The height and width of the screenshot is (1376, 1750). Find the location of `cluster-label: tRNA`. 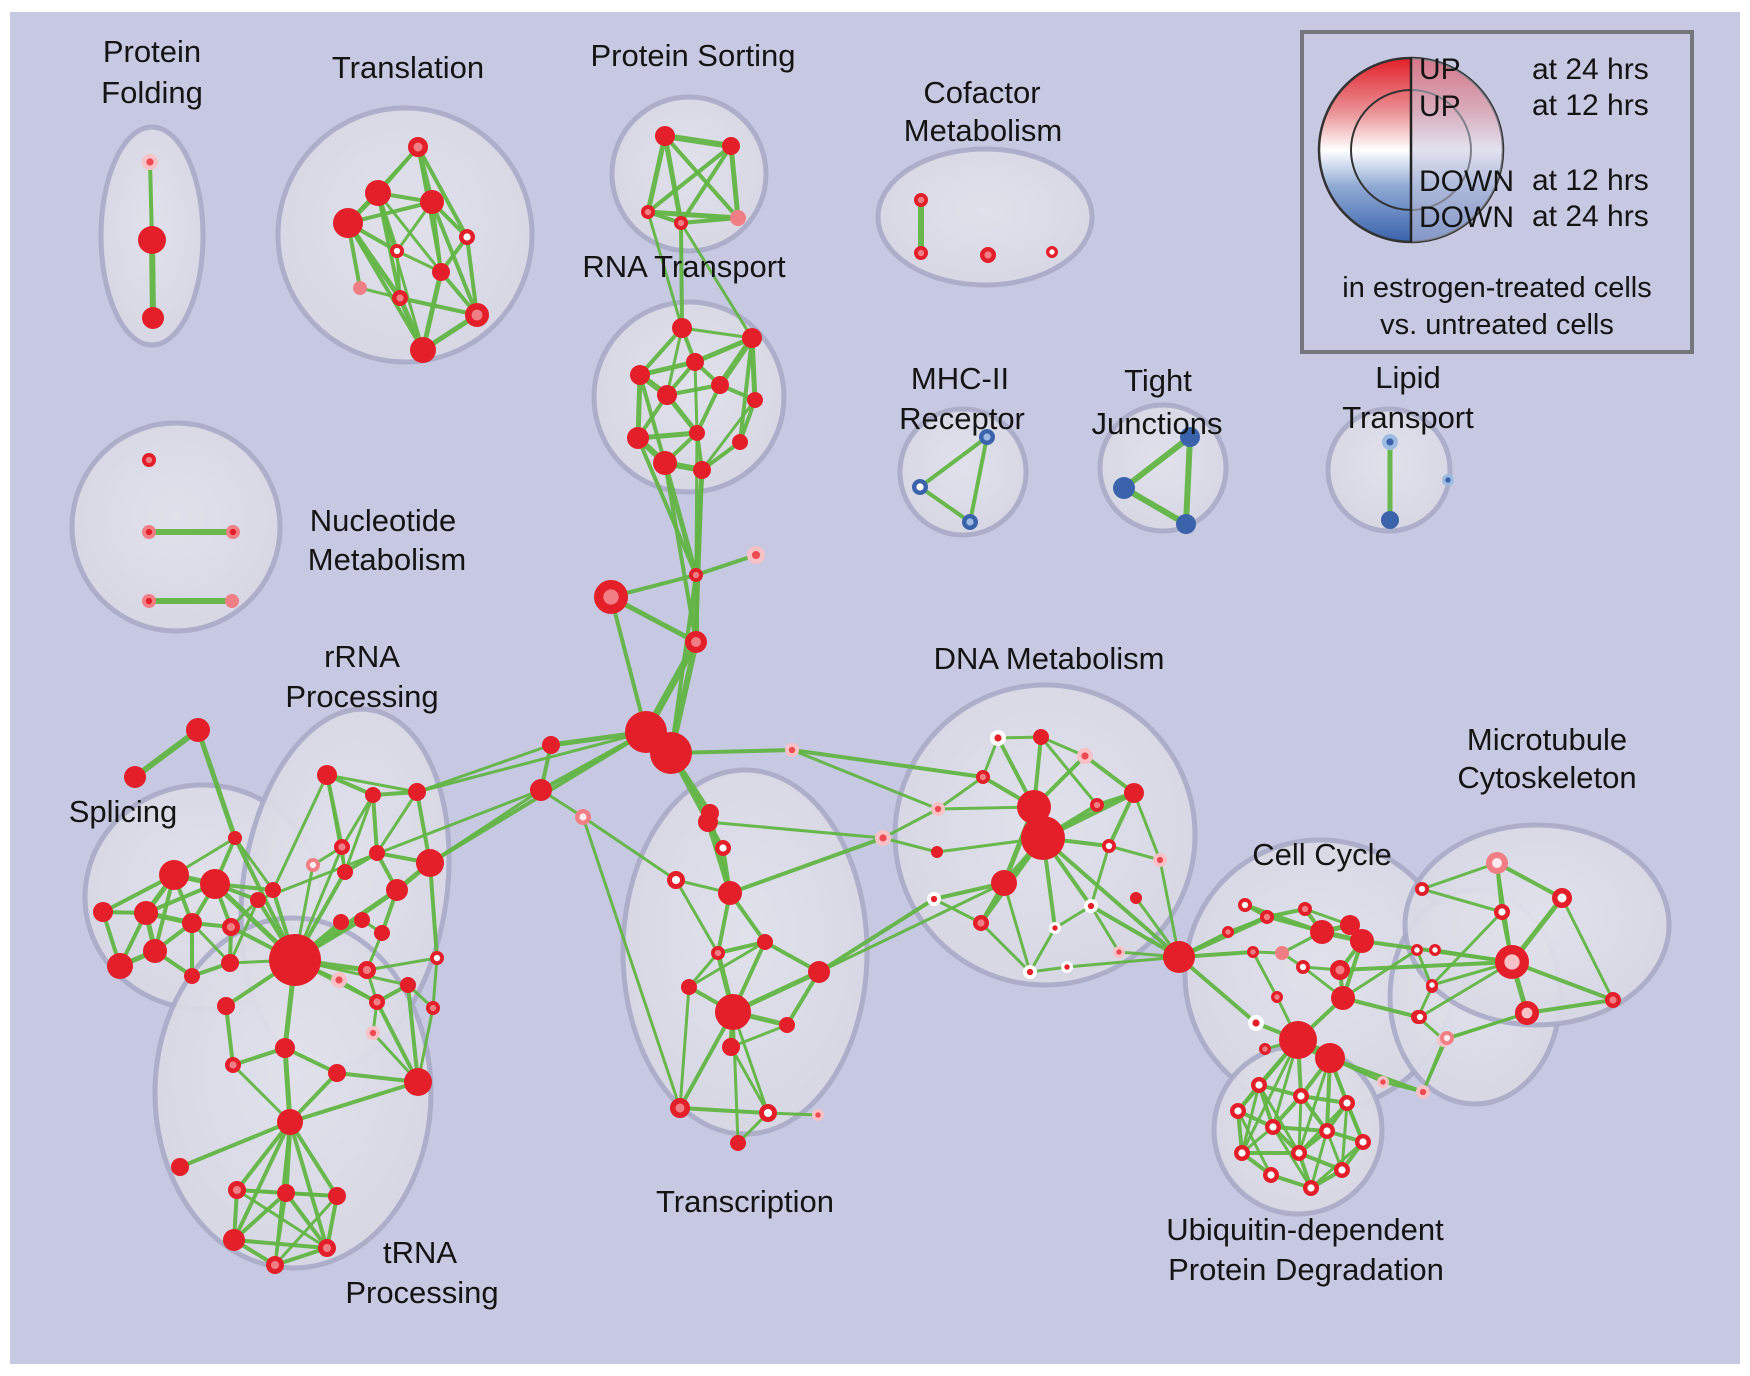

cluster-label: tRNA is located at coordinates (420, 1252).